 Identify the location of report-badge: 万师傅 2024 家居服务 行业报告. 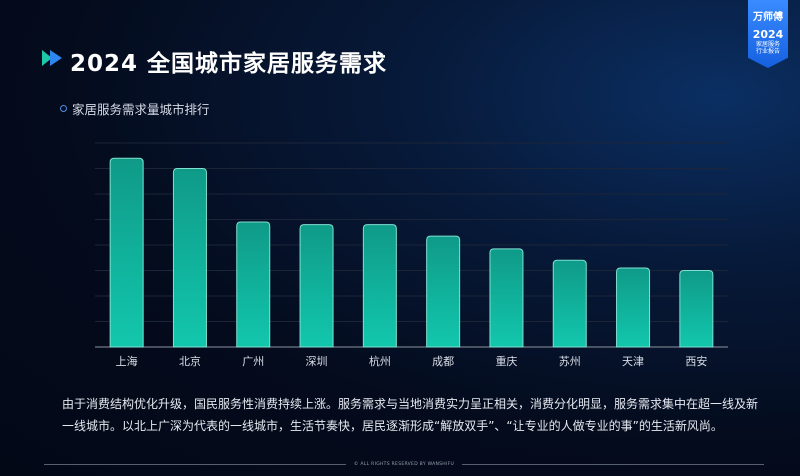
(768, 34).